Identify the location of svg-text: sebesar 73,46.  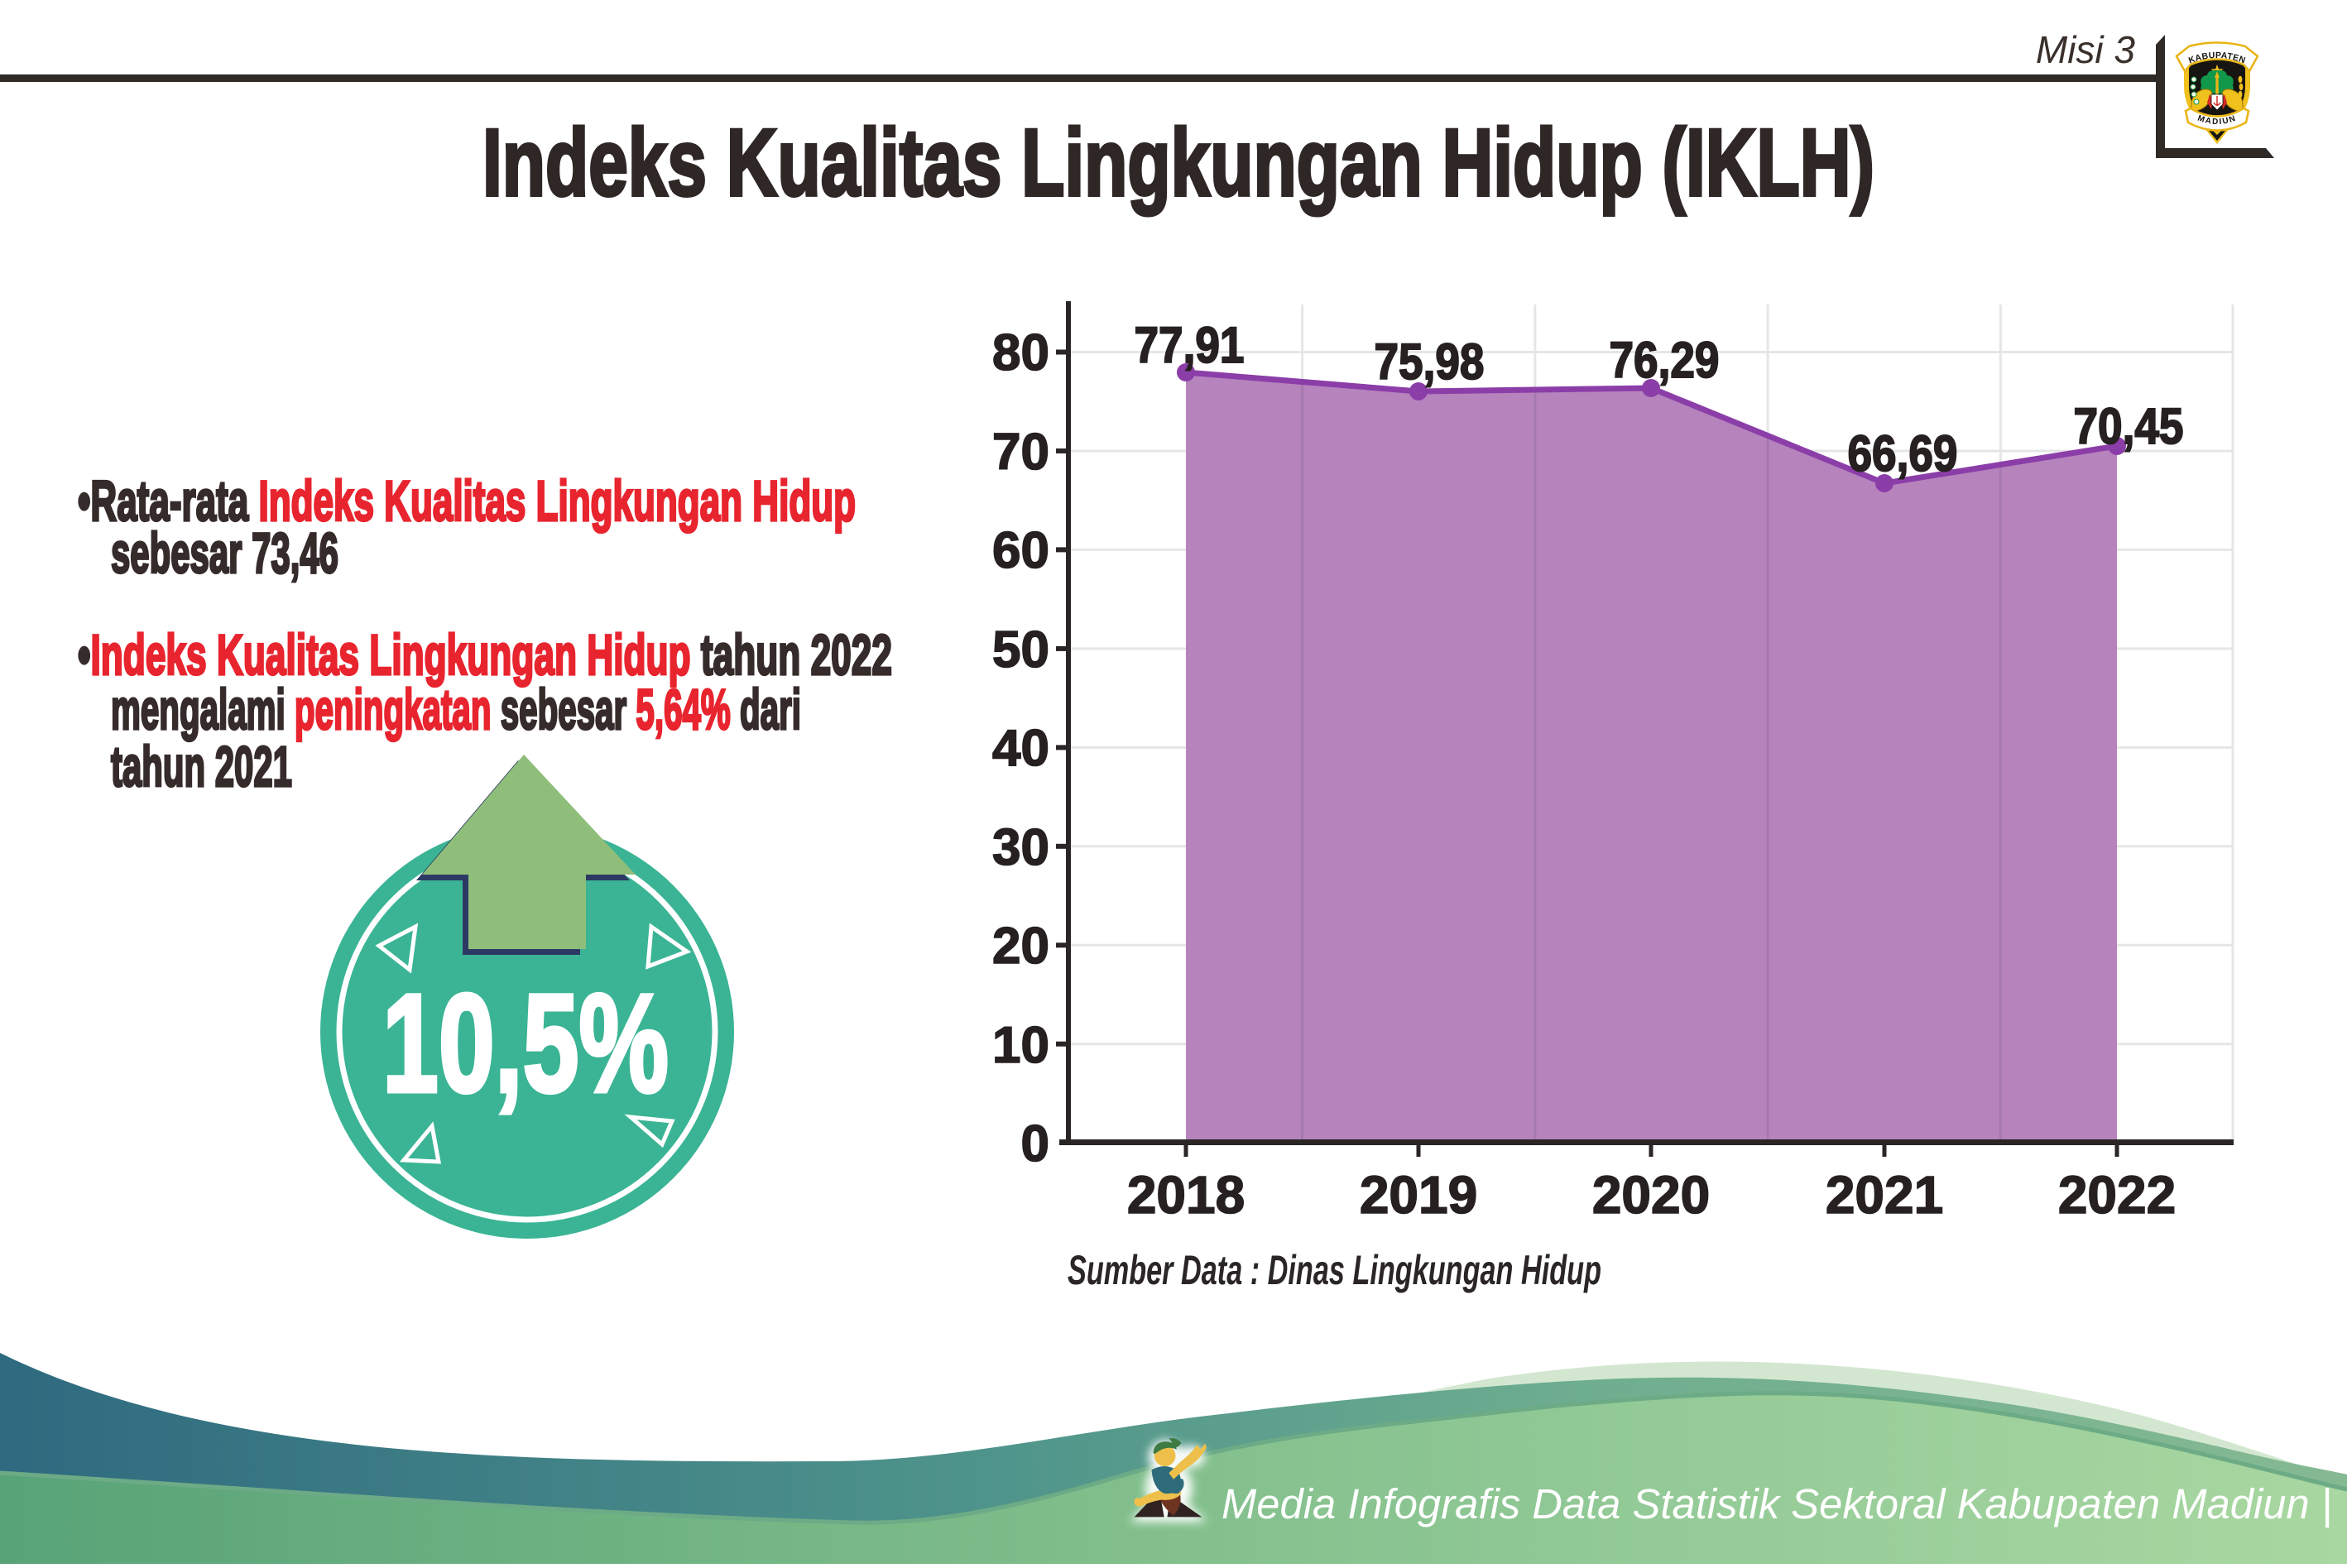
(224, 553).